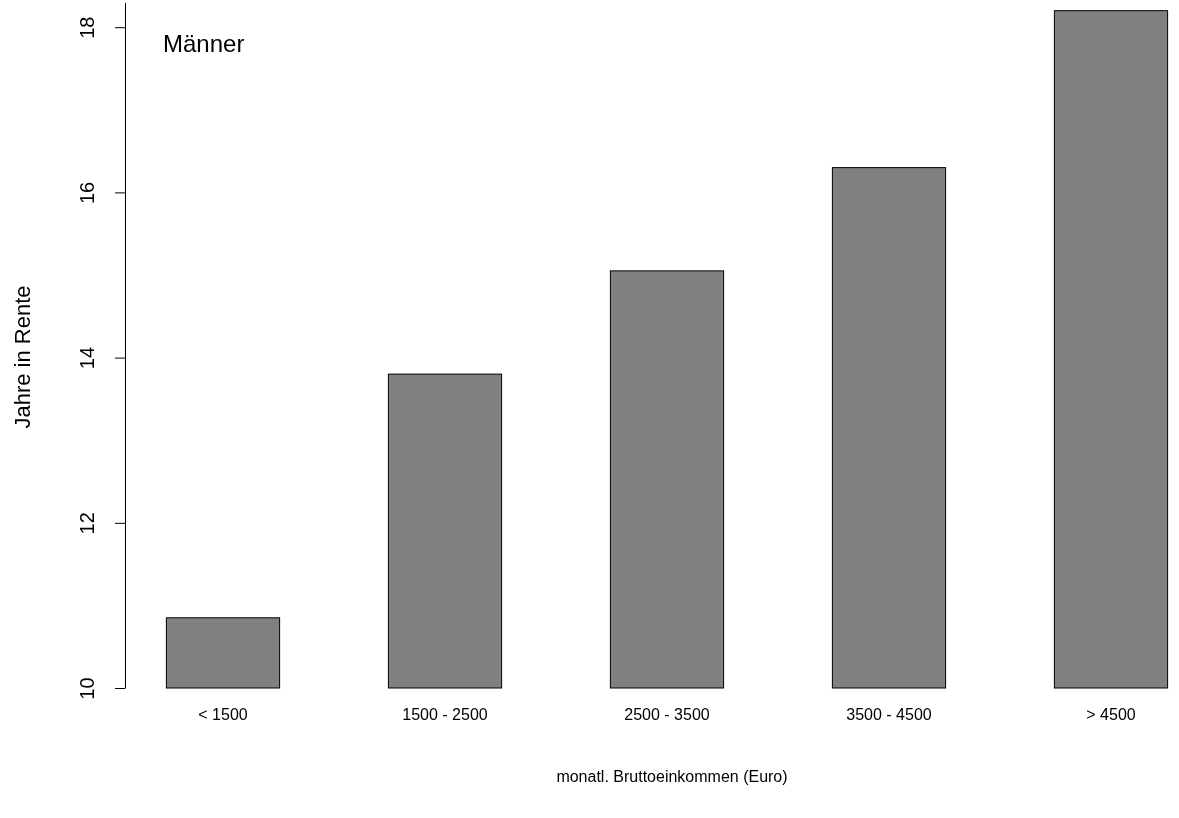 This screenshot has width=1179, height=818. What do you see at coordinates (223, 715) in the screenshot?
I see `x-tick-label: < 1500` at bounding box center [223, 715].